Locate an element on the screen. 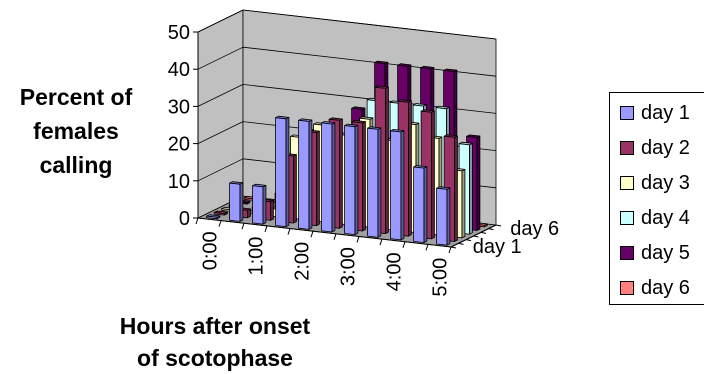 The width and height of the screenshot is (704, 374). gridline-back is located at coordinates (369, 24).